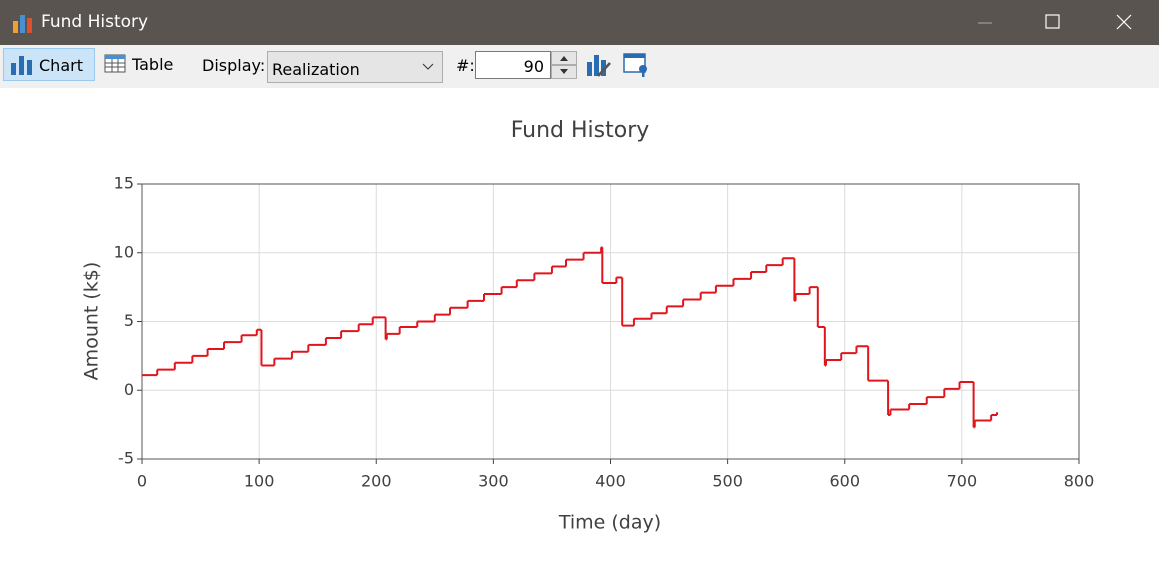  What do you see at coordinates (129, 320) in the screenshot?
I see `y-tick-label: 5` at bounding box center [129, 320].